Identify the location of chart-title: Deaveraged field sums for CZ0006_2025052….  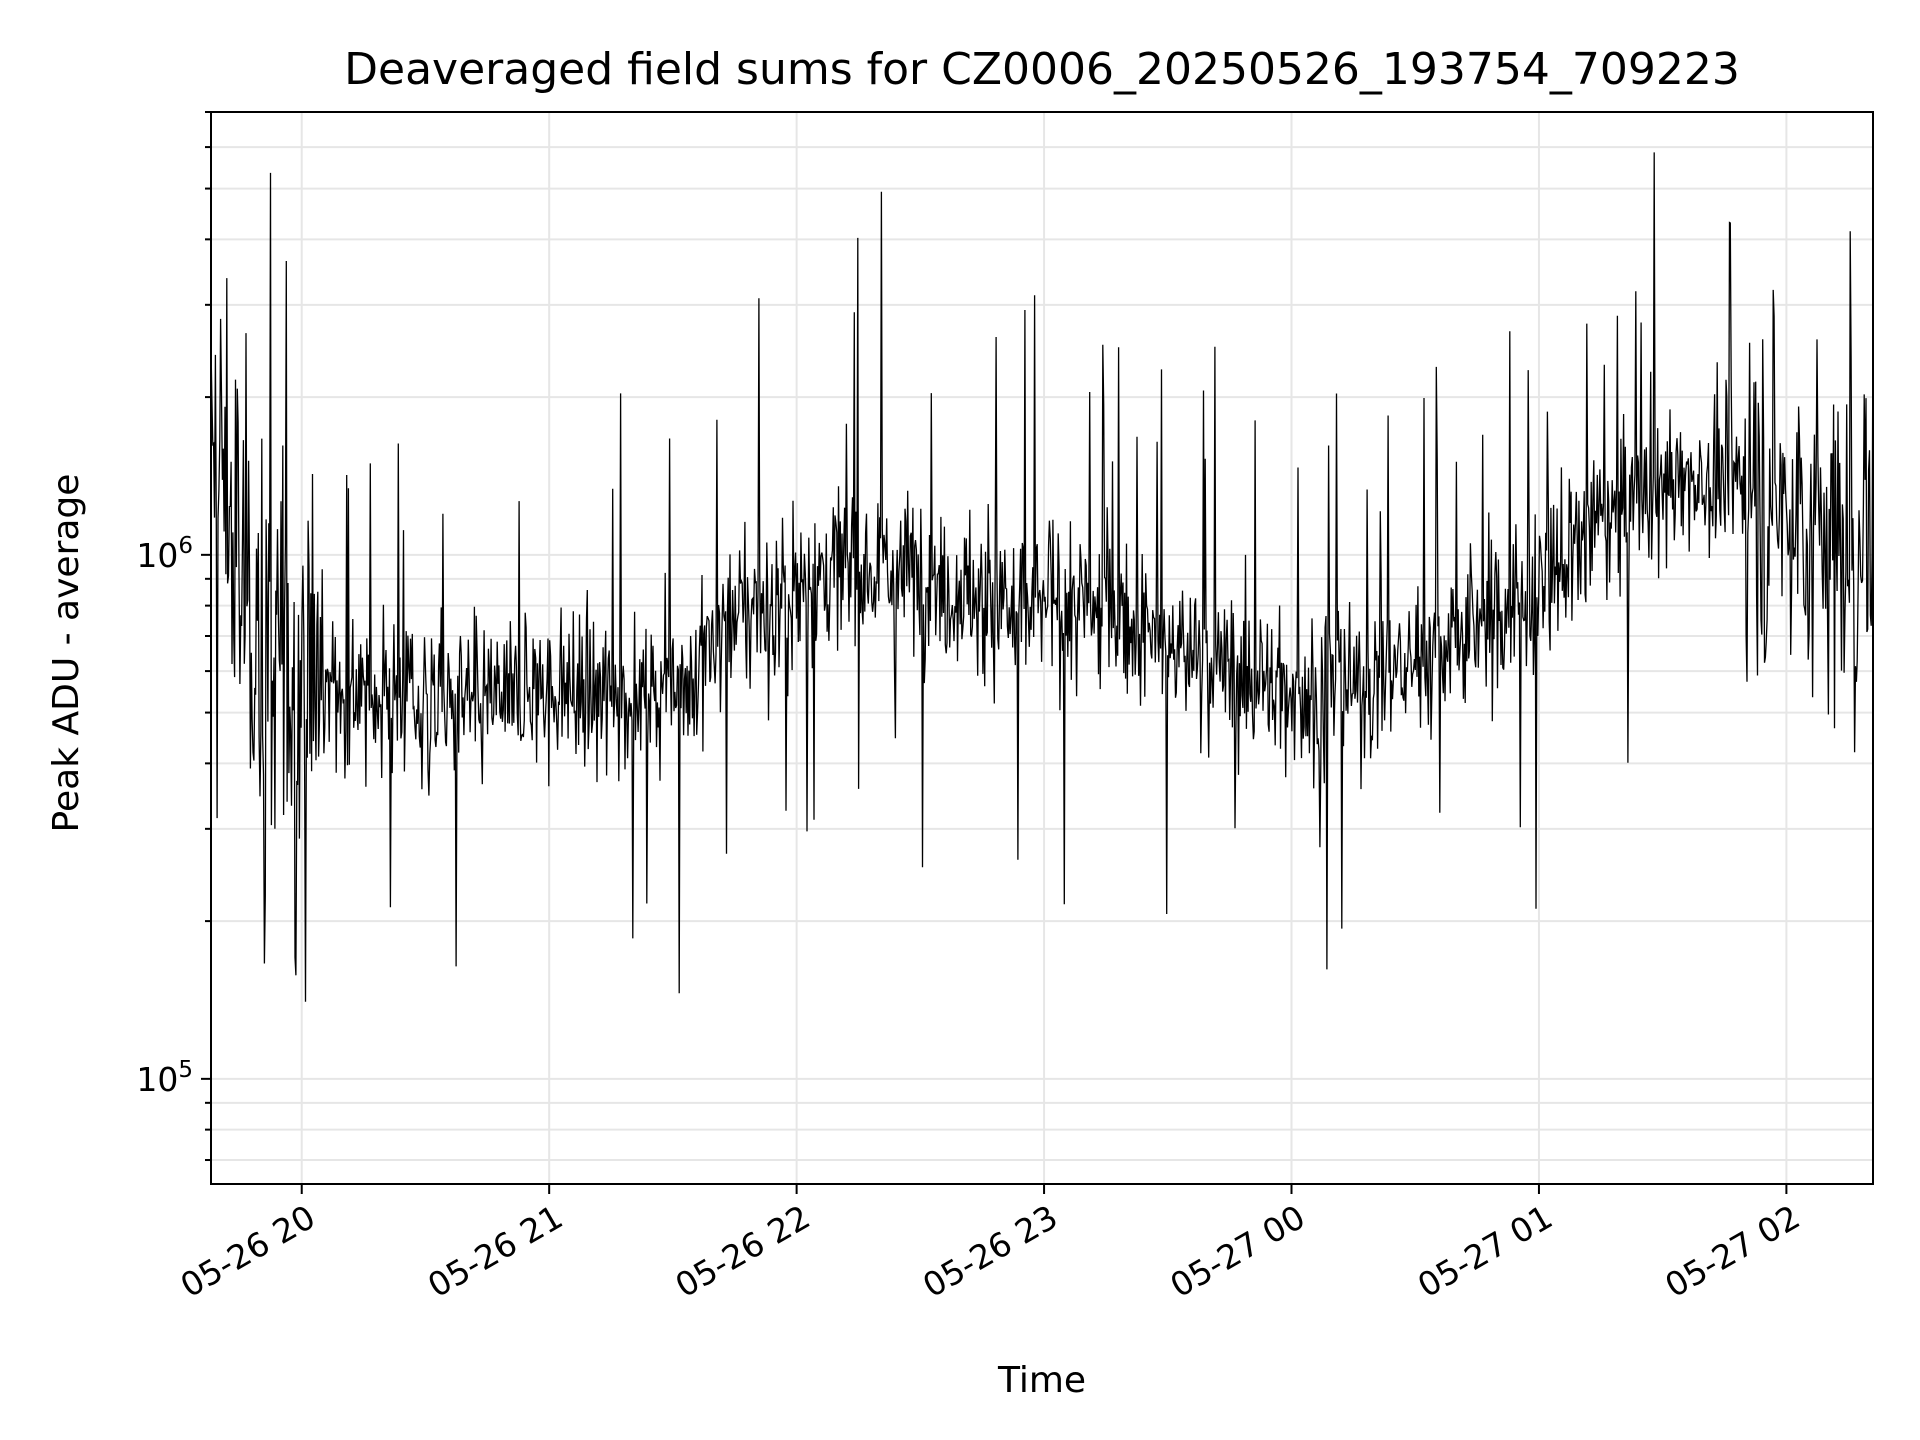
(1042, 69).